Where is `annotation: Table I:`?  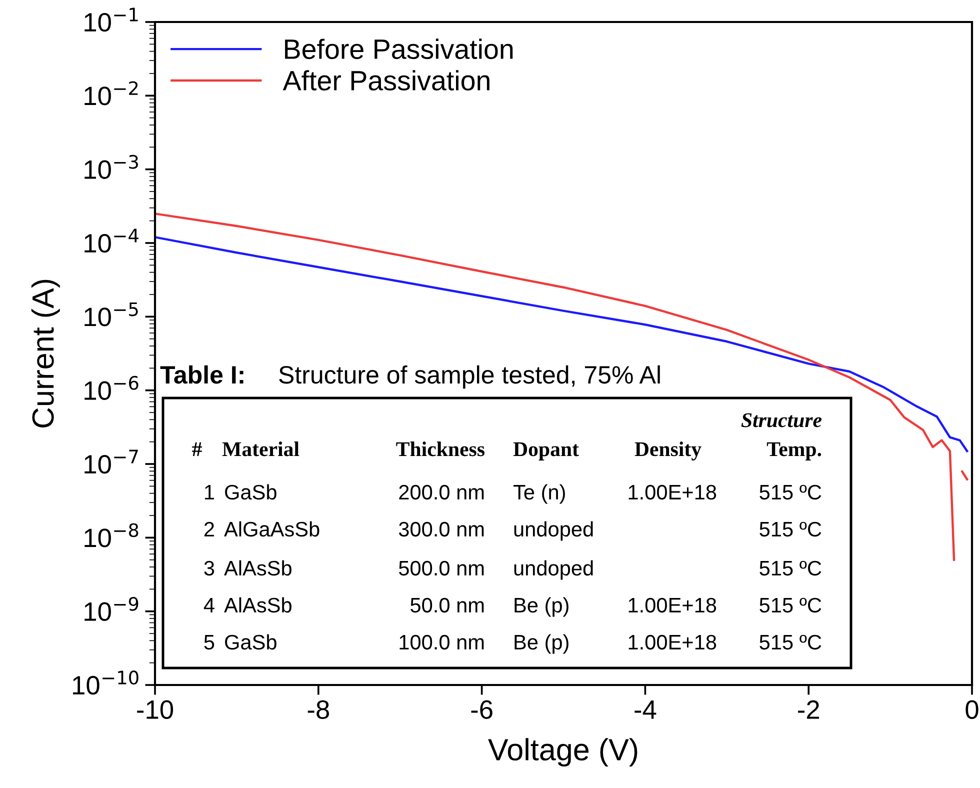
annotation: Table I: is located at coordinates (202, 374).